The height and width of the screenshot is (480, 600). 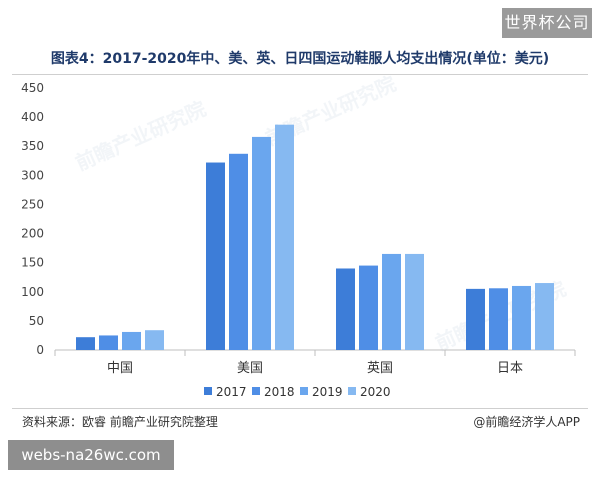 What do you see at coordinates (32, 292) in the screenshot?
I see `y-tick-label: 100` at bounding box center [32, 292].